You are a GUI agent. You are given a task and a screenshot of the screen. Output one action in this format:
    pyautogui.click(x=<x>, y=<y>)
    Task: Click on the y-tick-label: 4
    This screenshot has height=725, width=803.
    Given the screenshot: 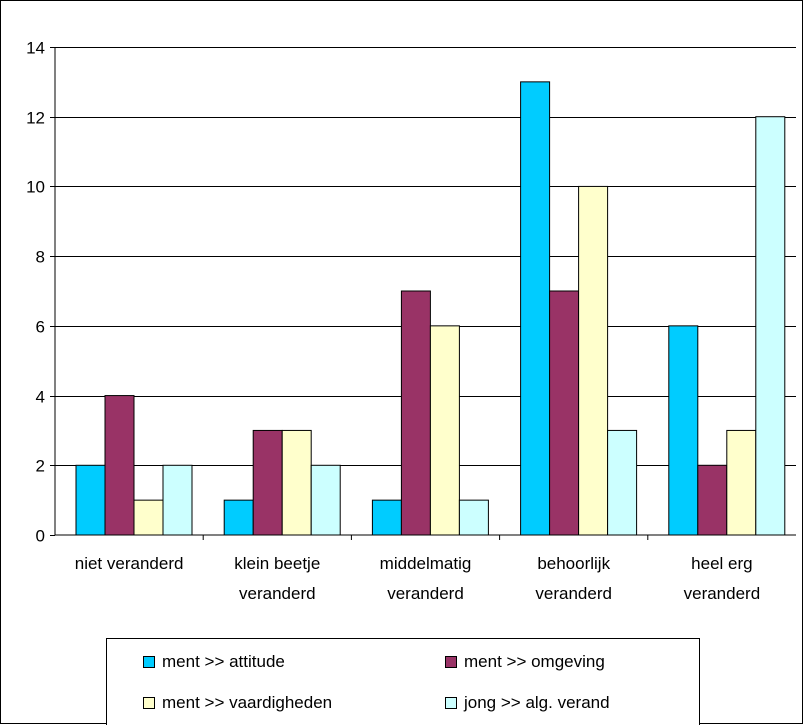 What is the action you would take?
    pyautogui.click(x=40, y=397)
    